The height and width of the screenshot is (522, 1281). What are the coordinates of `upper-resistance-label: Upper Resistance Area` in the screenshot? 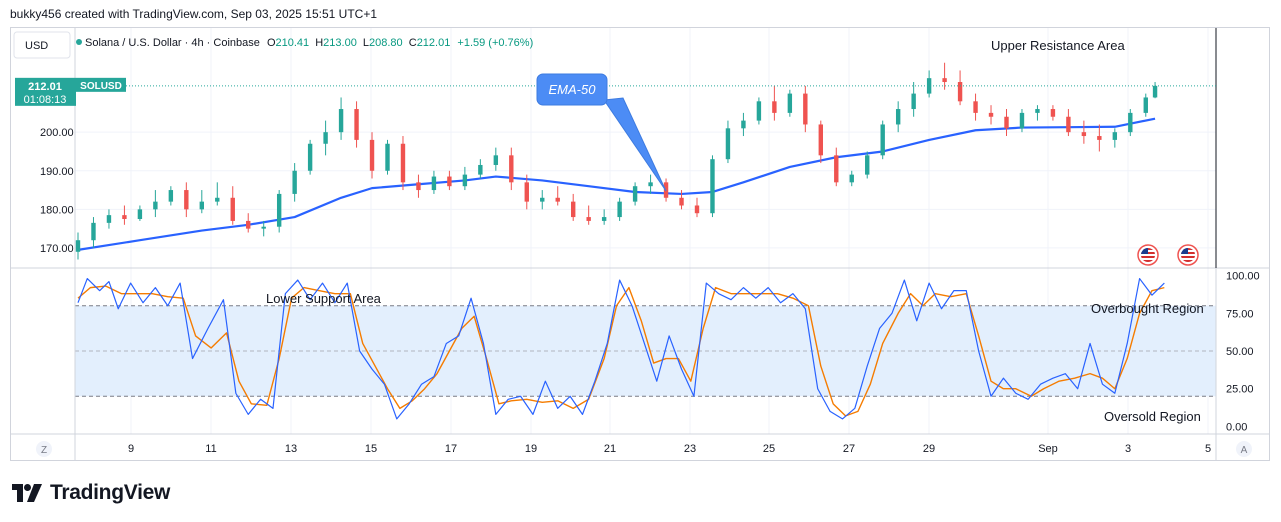 It's located at (1058, 45).